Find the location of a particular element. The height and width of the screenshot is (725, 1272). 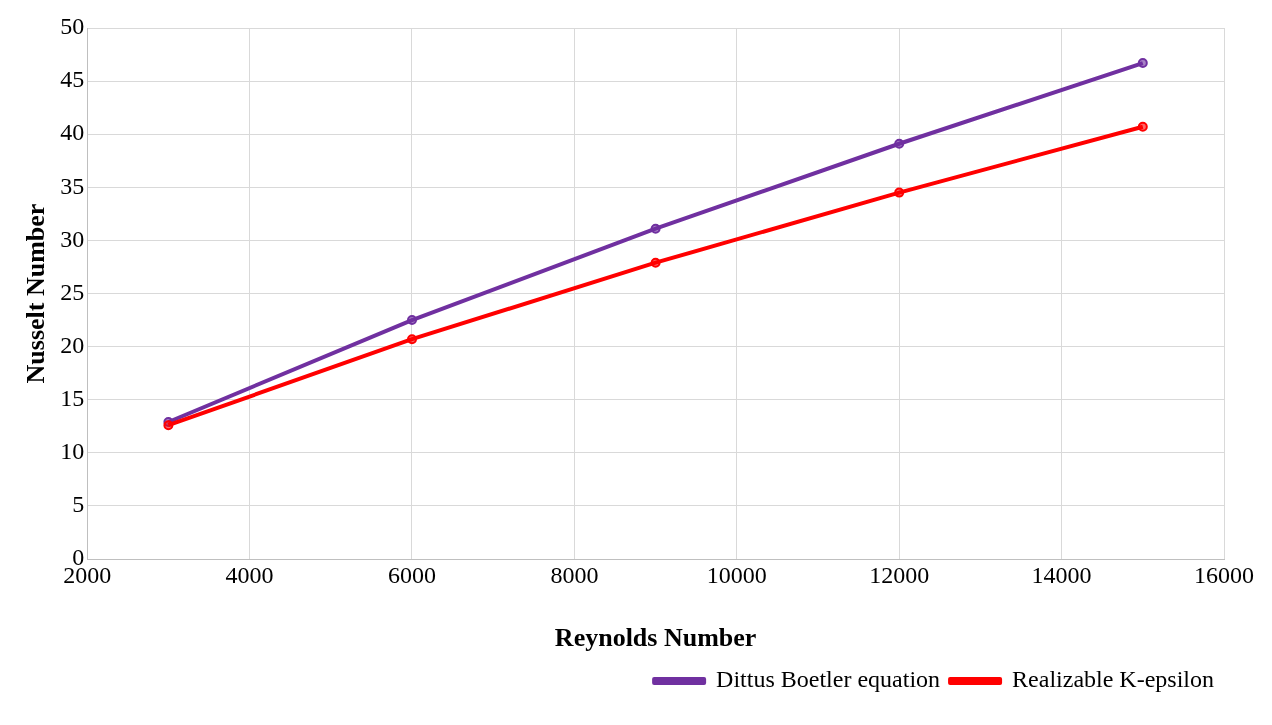

y-tick-label: 25 is located at coordinates (72, 291).